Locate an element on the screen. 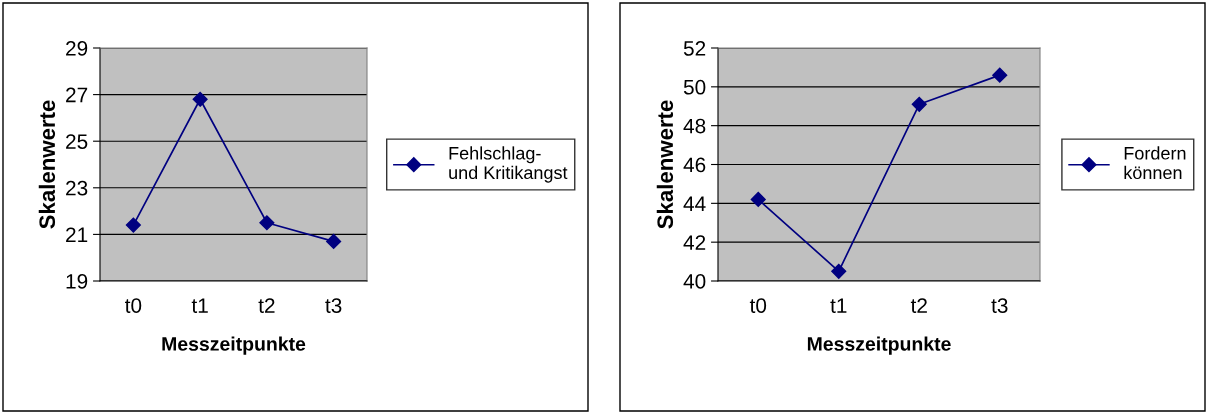 The image size is (1207, 414). y-tick-label: 25 is located at coordinates (77, 141).